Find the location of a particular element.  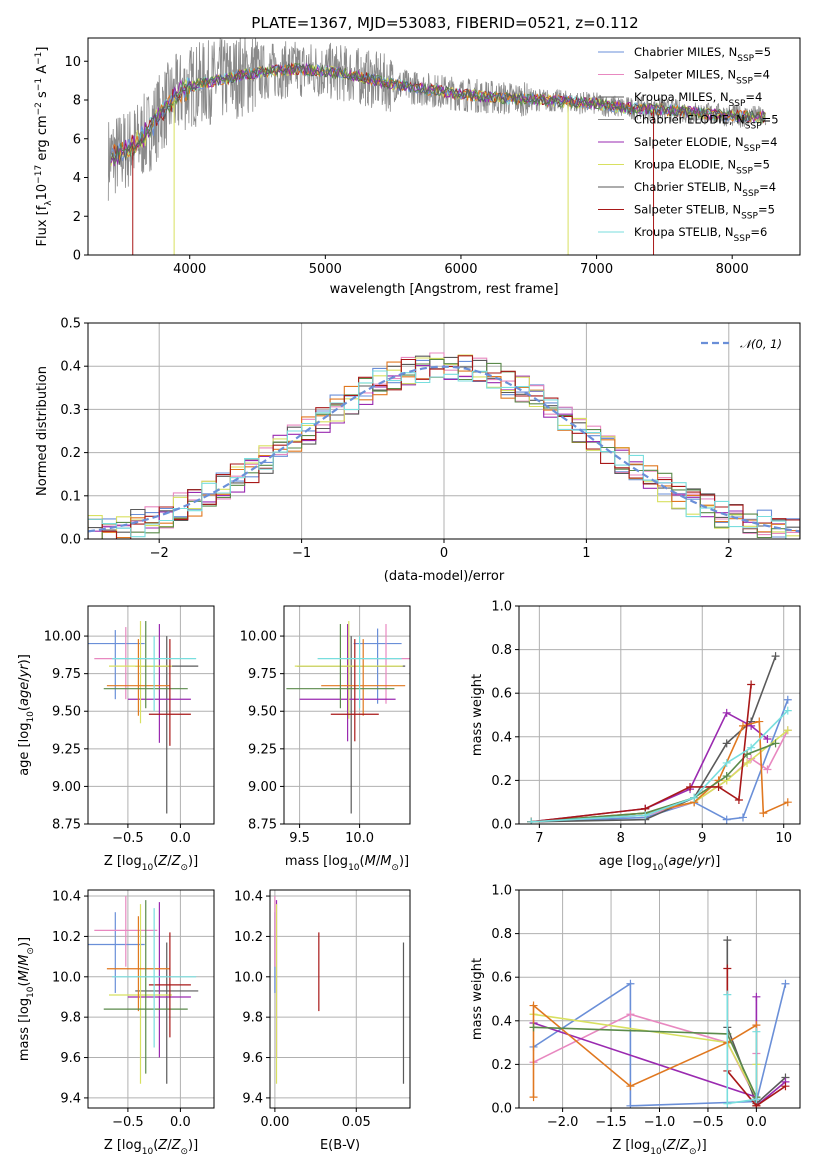

spectrum-plot is located at coordinates (437, 146).